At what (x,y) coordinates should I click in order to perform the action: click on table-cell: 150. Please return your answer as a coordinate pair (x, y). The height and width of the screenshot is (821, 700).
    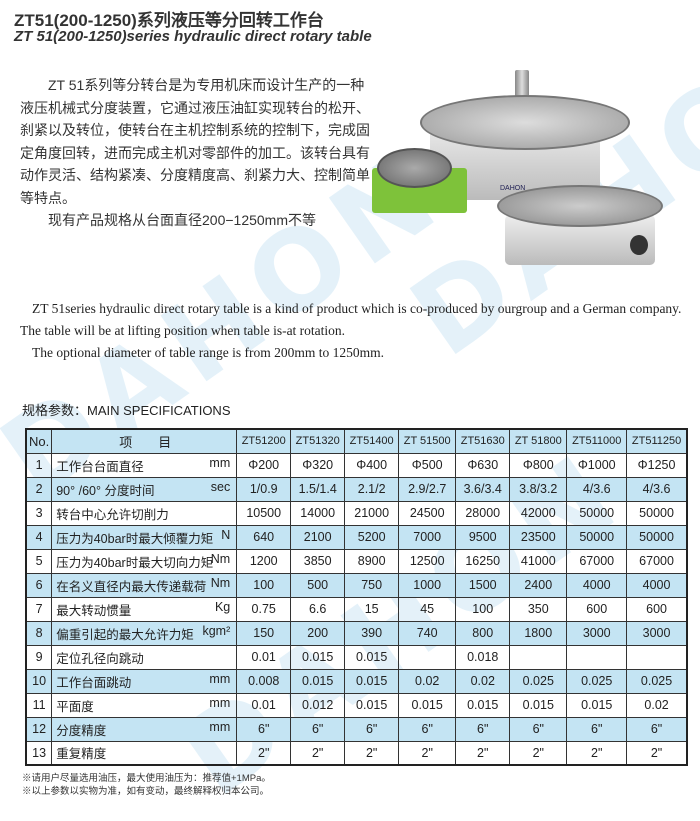
    Looking at the image, I should click on (264, 633).